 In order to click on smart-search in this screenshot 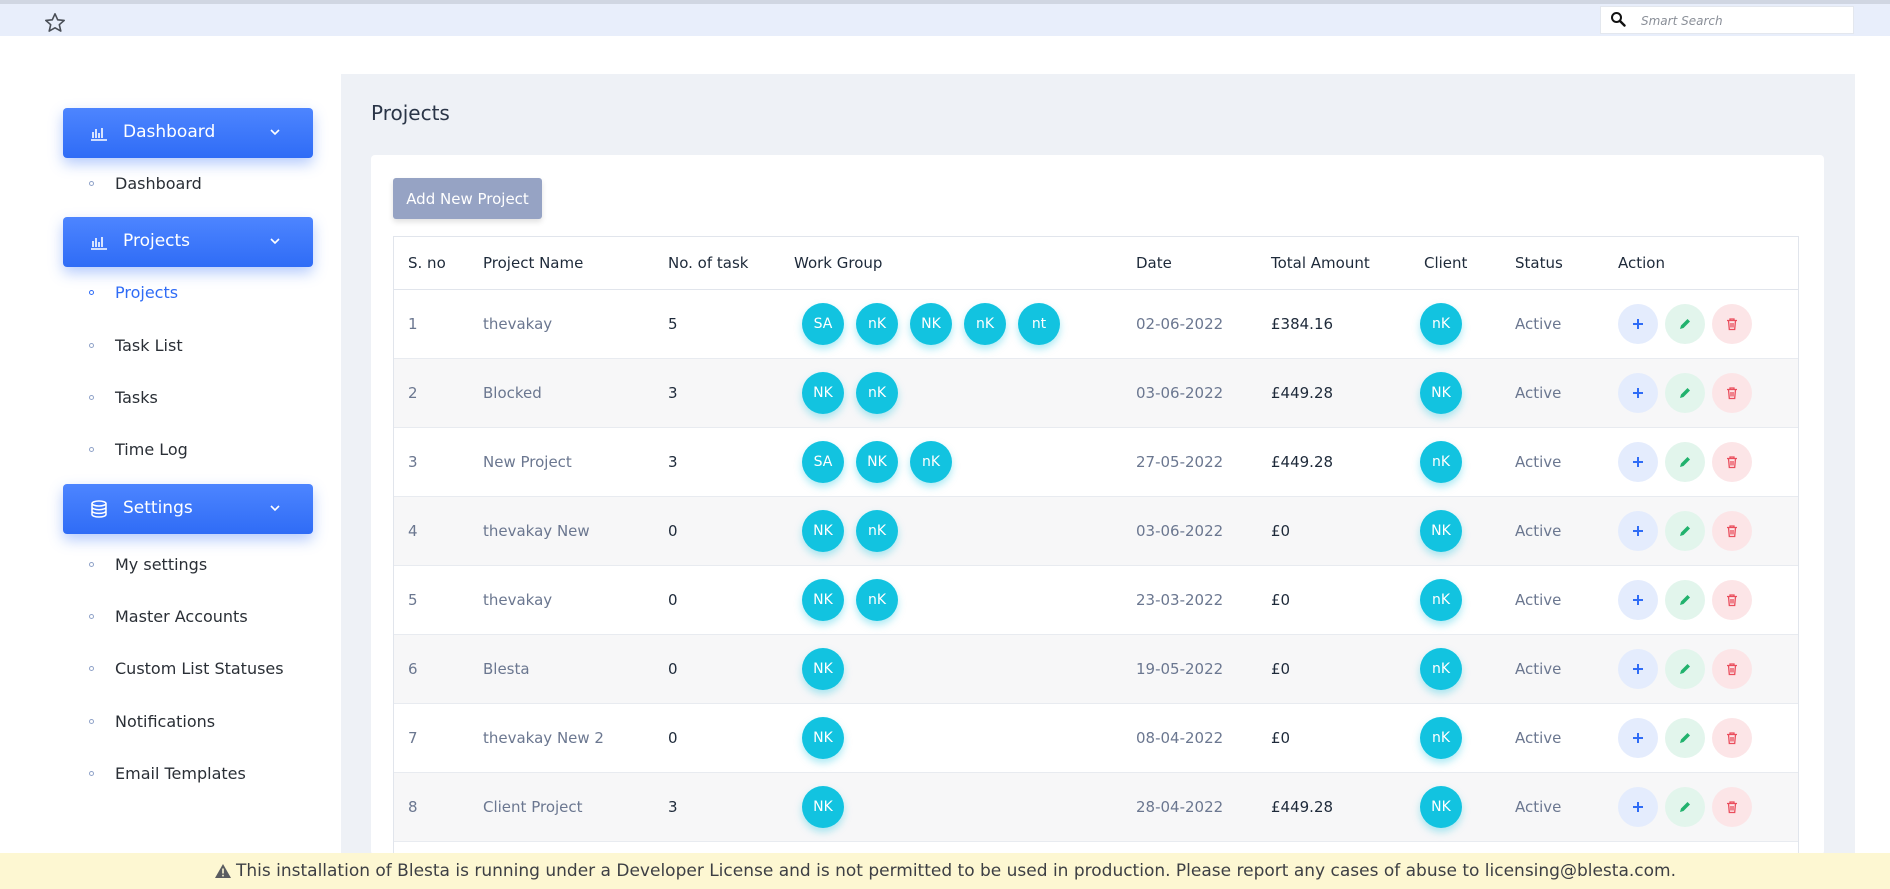, I will do `click(1727, 20)`.